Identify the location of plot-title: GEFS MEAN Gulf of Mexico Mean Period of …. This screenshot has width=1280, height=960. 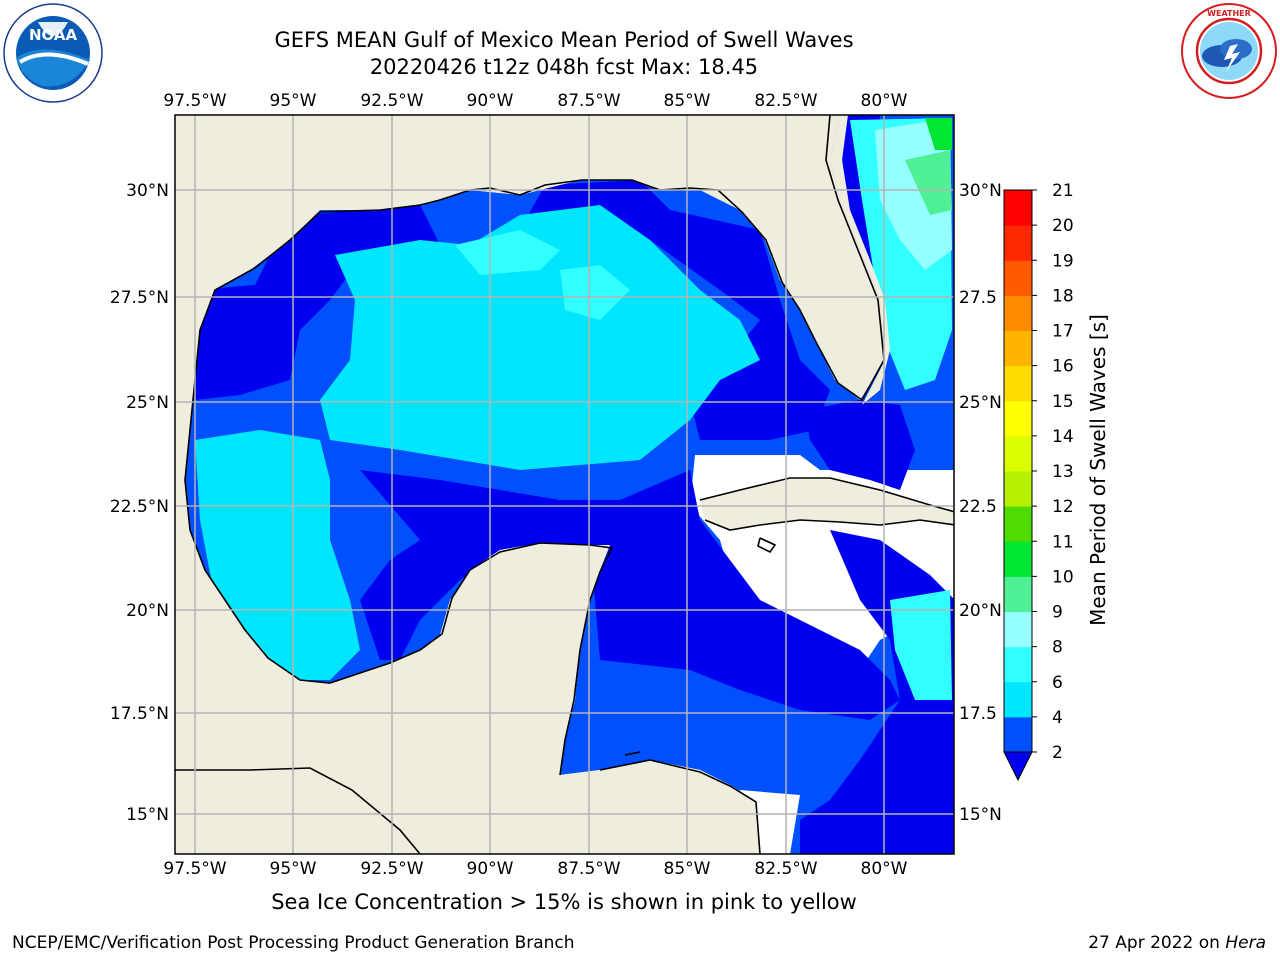
(564, 40).